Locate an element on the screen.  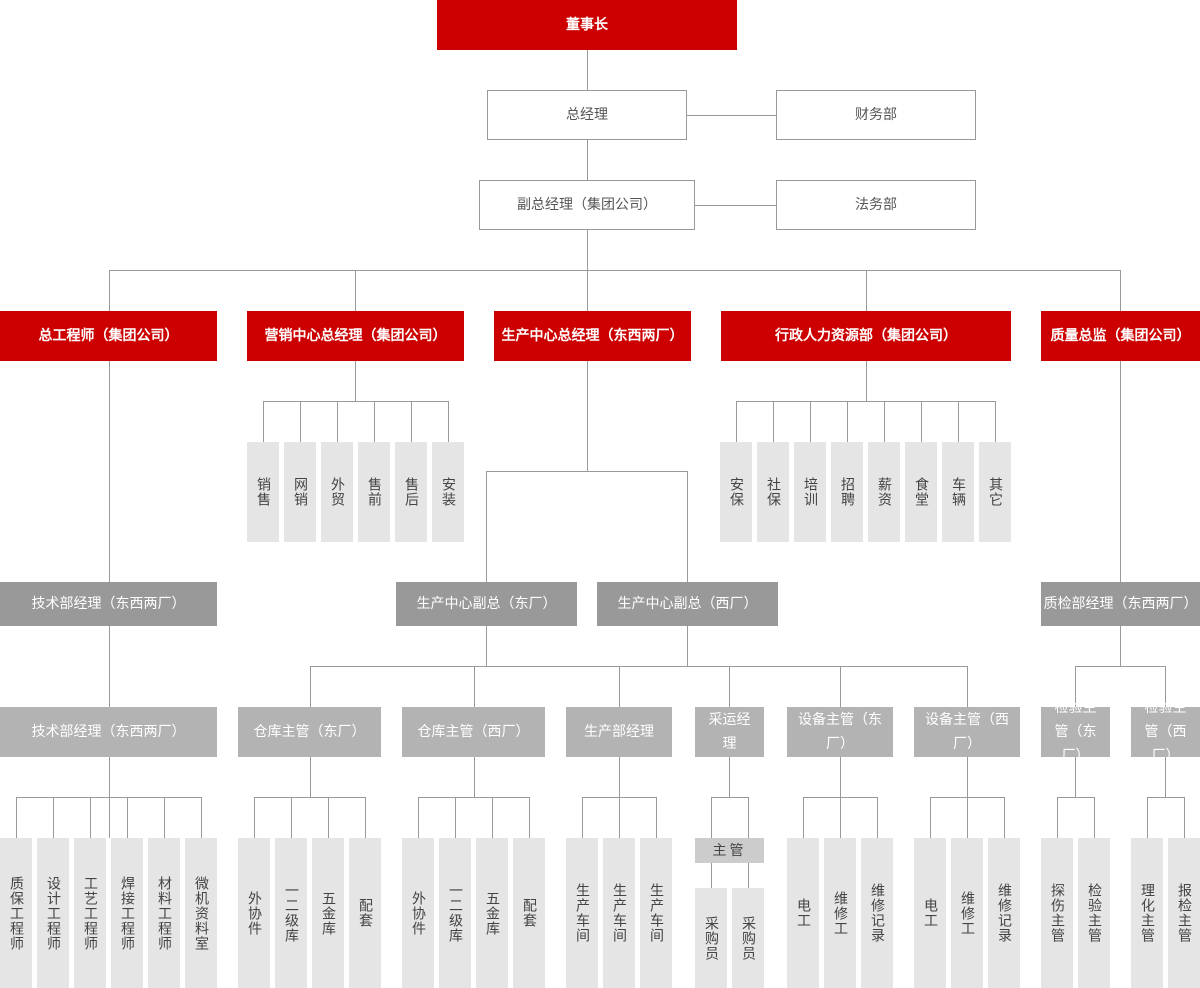
leaf-label: 车辆 is located at coordinates (958, 492).